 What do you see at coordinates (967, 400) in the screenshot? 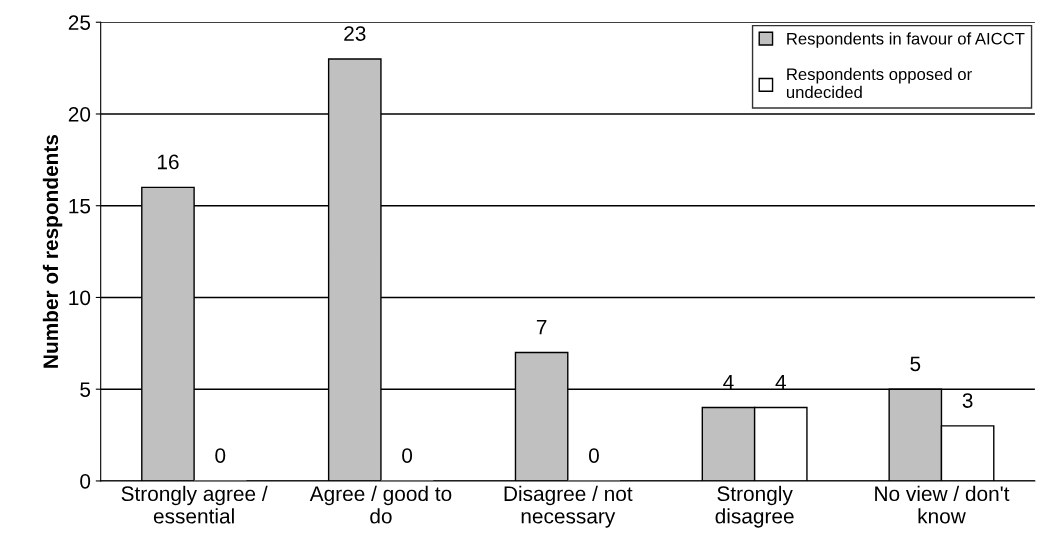
I see `data-label: 3` at bounding box center [967, 400].